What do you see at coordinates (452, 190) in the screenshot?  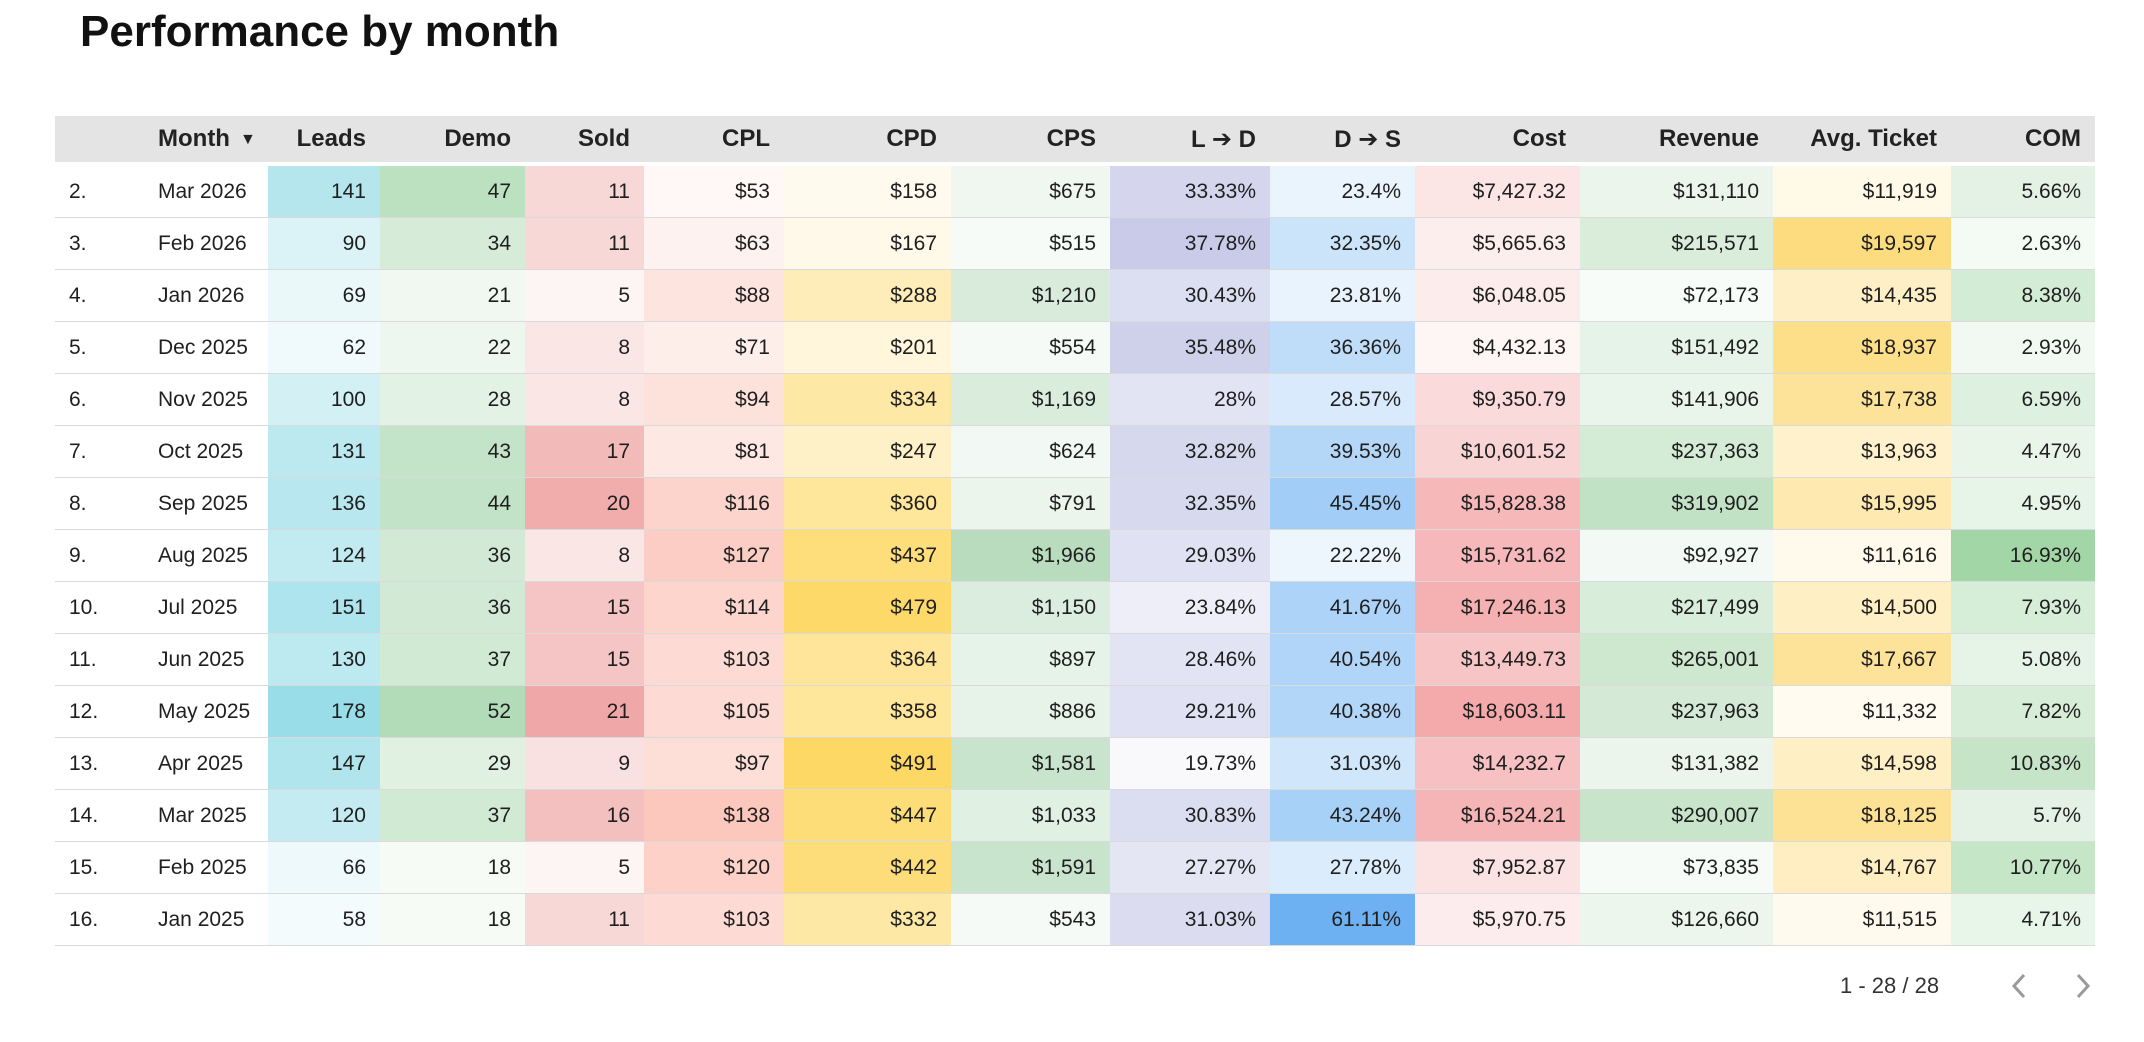 I see `cell-demo: 47` at bounding box center [452, 190].